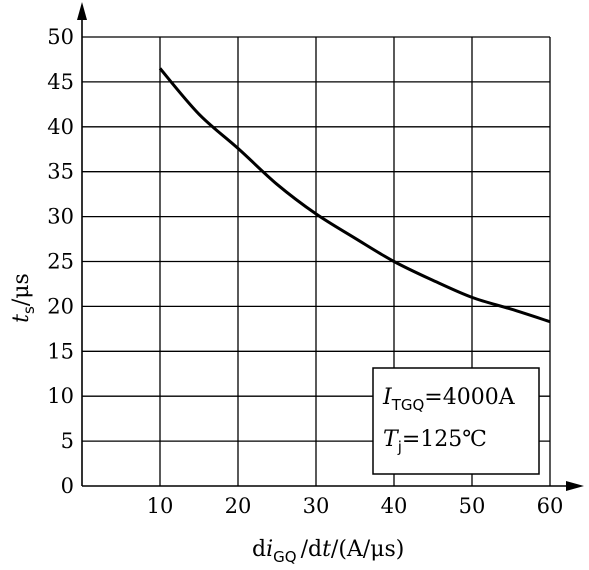  Describe the element at coordinates (60, 127) in the screenshot. I see `y-tick-label: 40` at that location.